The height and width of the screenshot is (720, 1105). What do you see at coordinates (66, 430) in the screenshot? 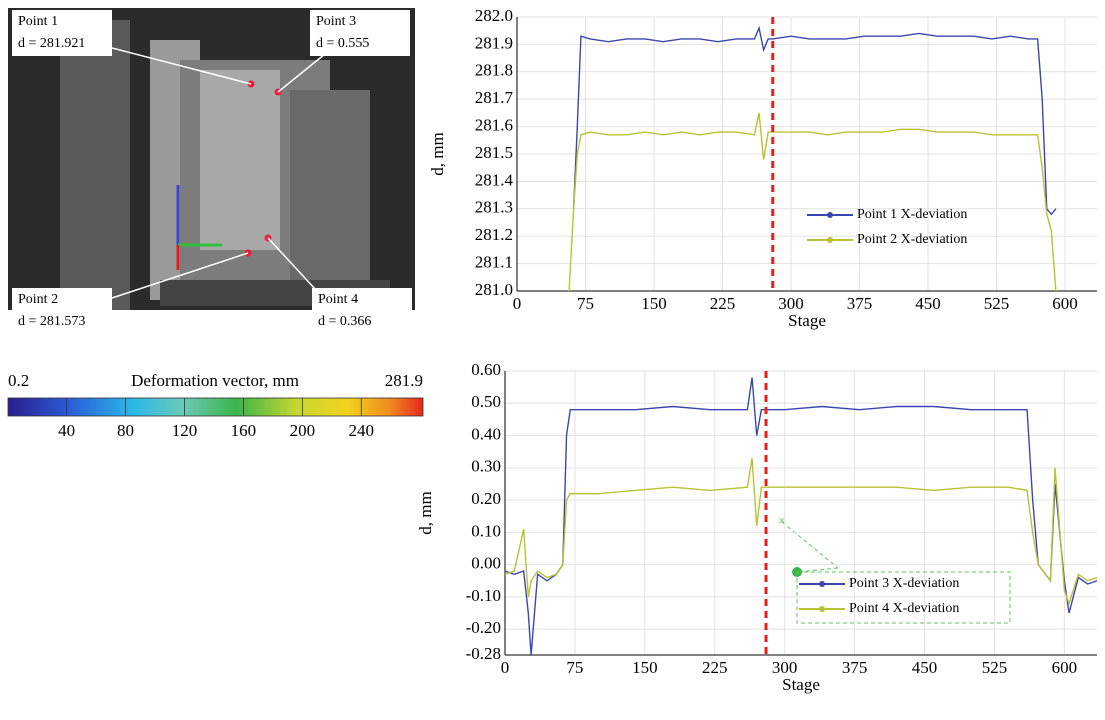
I see `colorbar-tick-label: 40` at bounding box center [66, 430].